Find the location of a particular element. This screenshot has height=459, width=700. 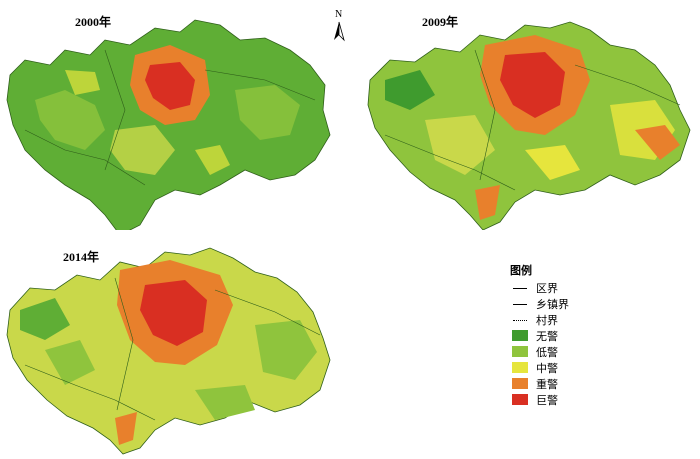

north-arrow-label: N is located at coordinates (339, 14).